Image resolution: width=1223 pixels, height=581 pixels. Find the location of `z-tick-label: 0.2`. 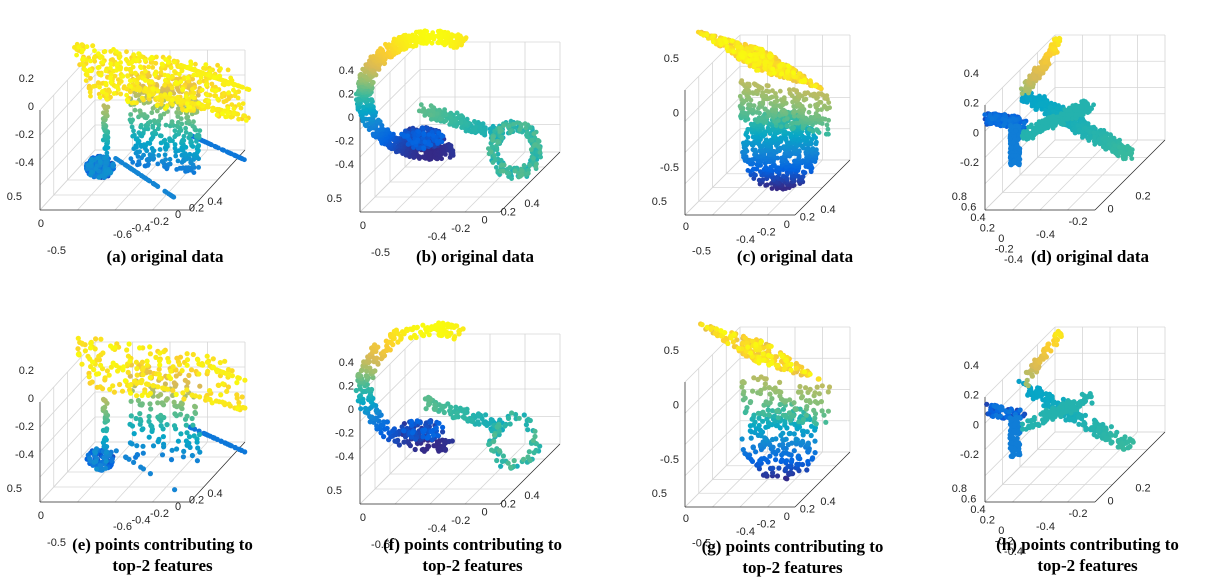

z-tick-label: 0.2 is located at coordinates (971, 104).